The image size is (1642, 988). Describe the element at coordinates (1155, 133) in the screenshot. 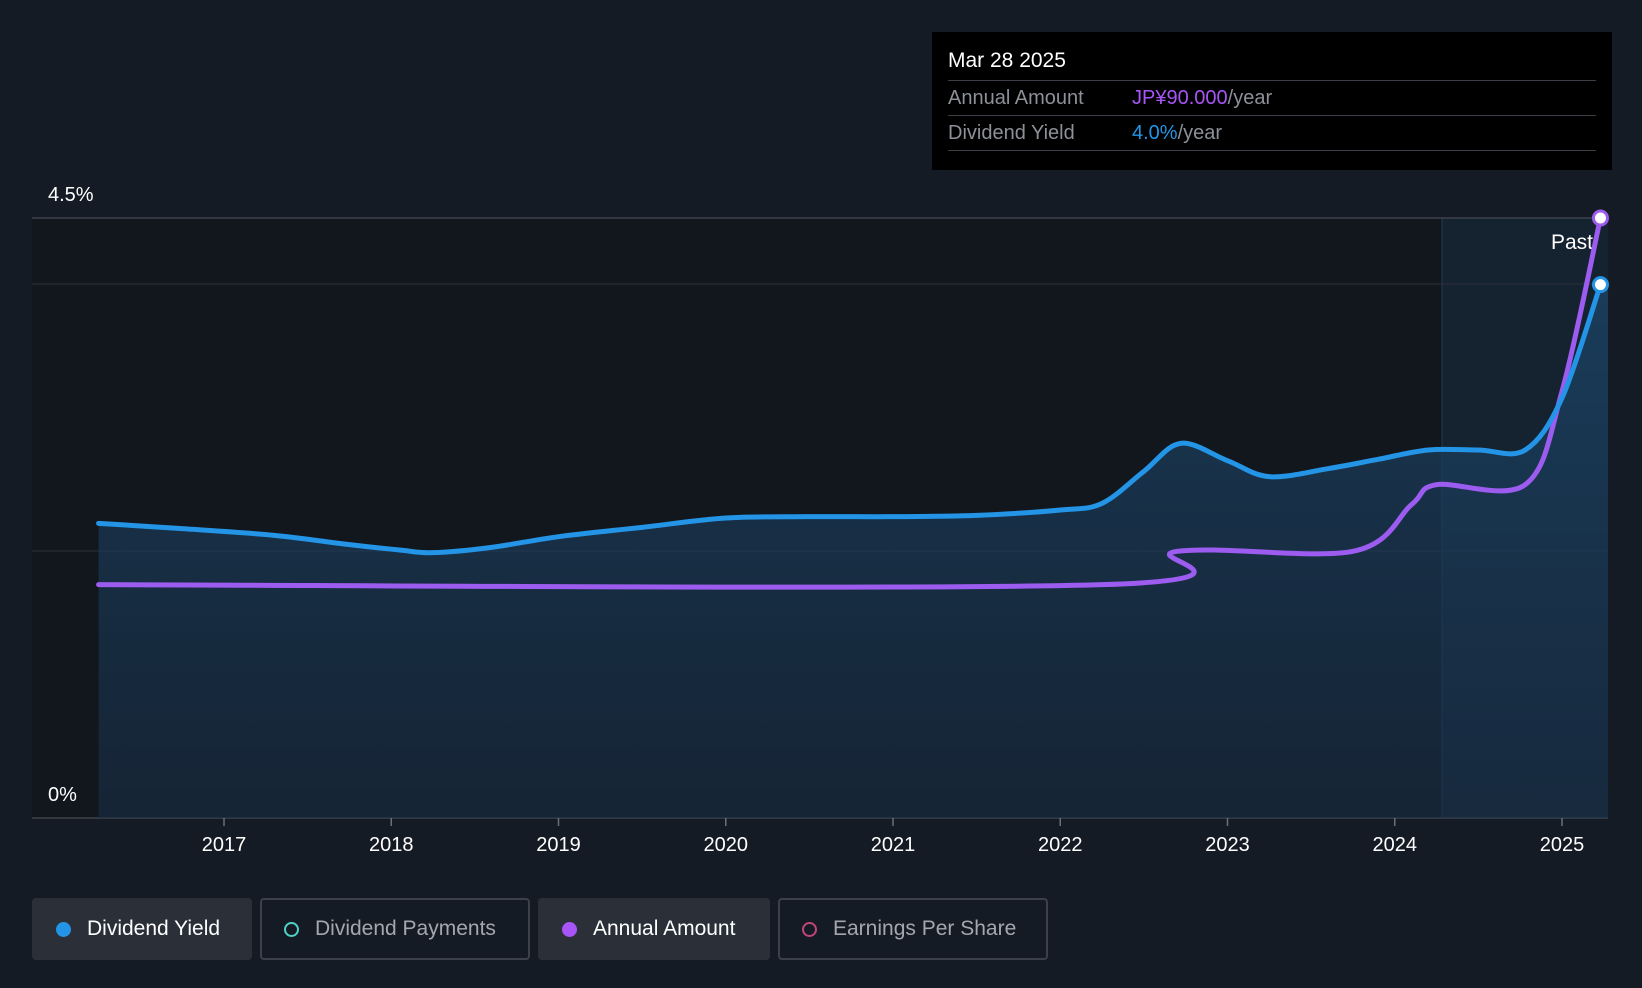

I see `tooltip-yield-value: 4.0%` at that location.